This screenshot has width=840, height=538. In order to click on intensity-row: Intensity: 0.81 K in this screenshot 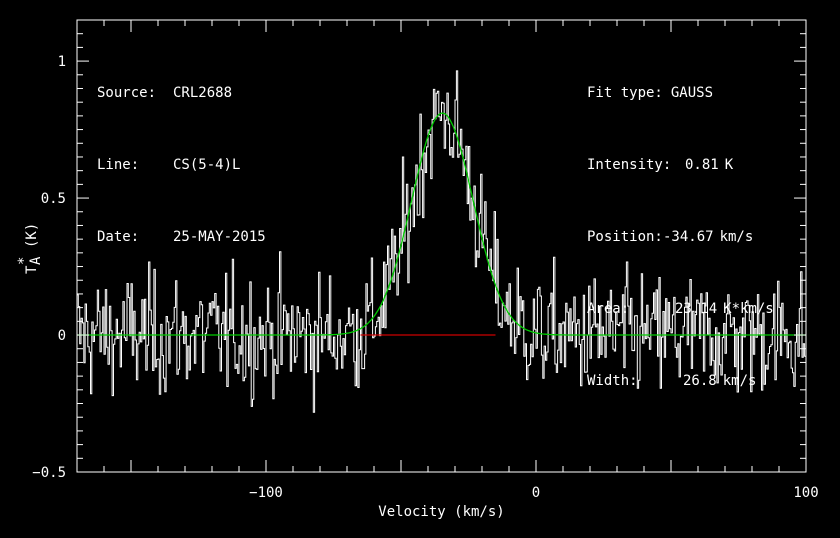, I will do `click(680, 165)`.